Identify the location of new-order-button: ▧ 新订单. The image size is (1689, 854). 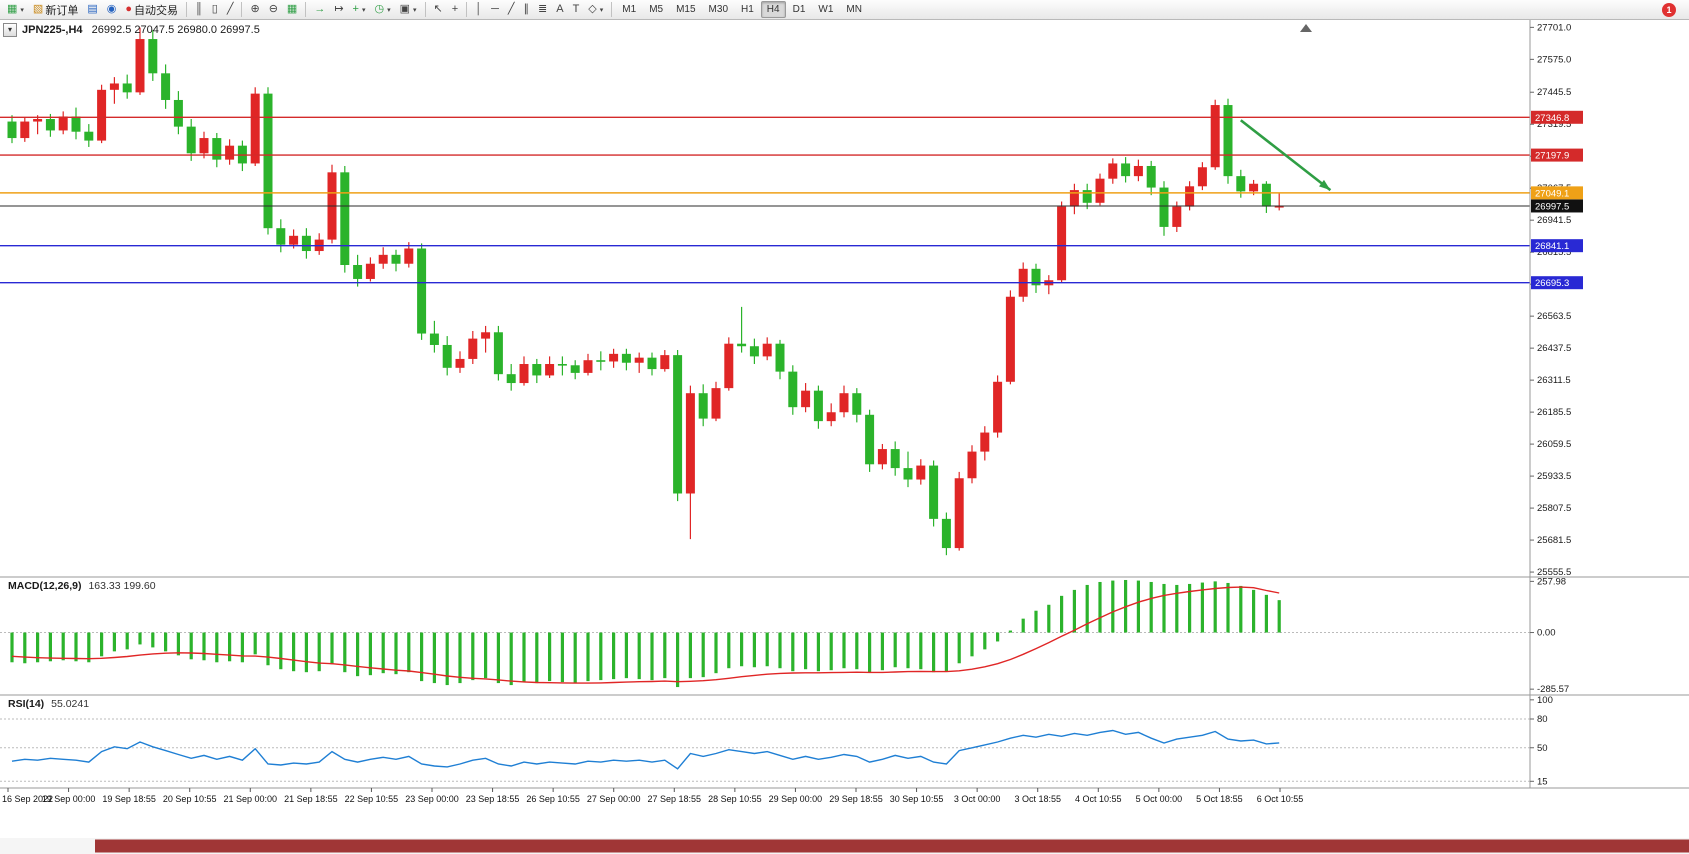
(55, 9).